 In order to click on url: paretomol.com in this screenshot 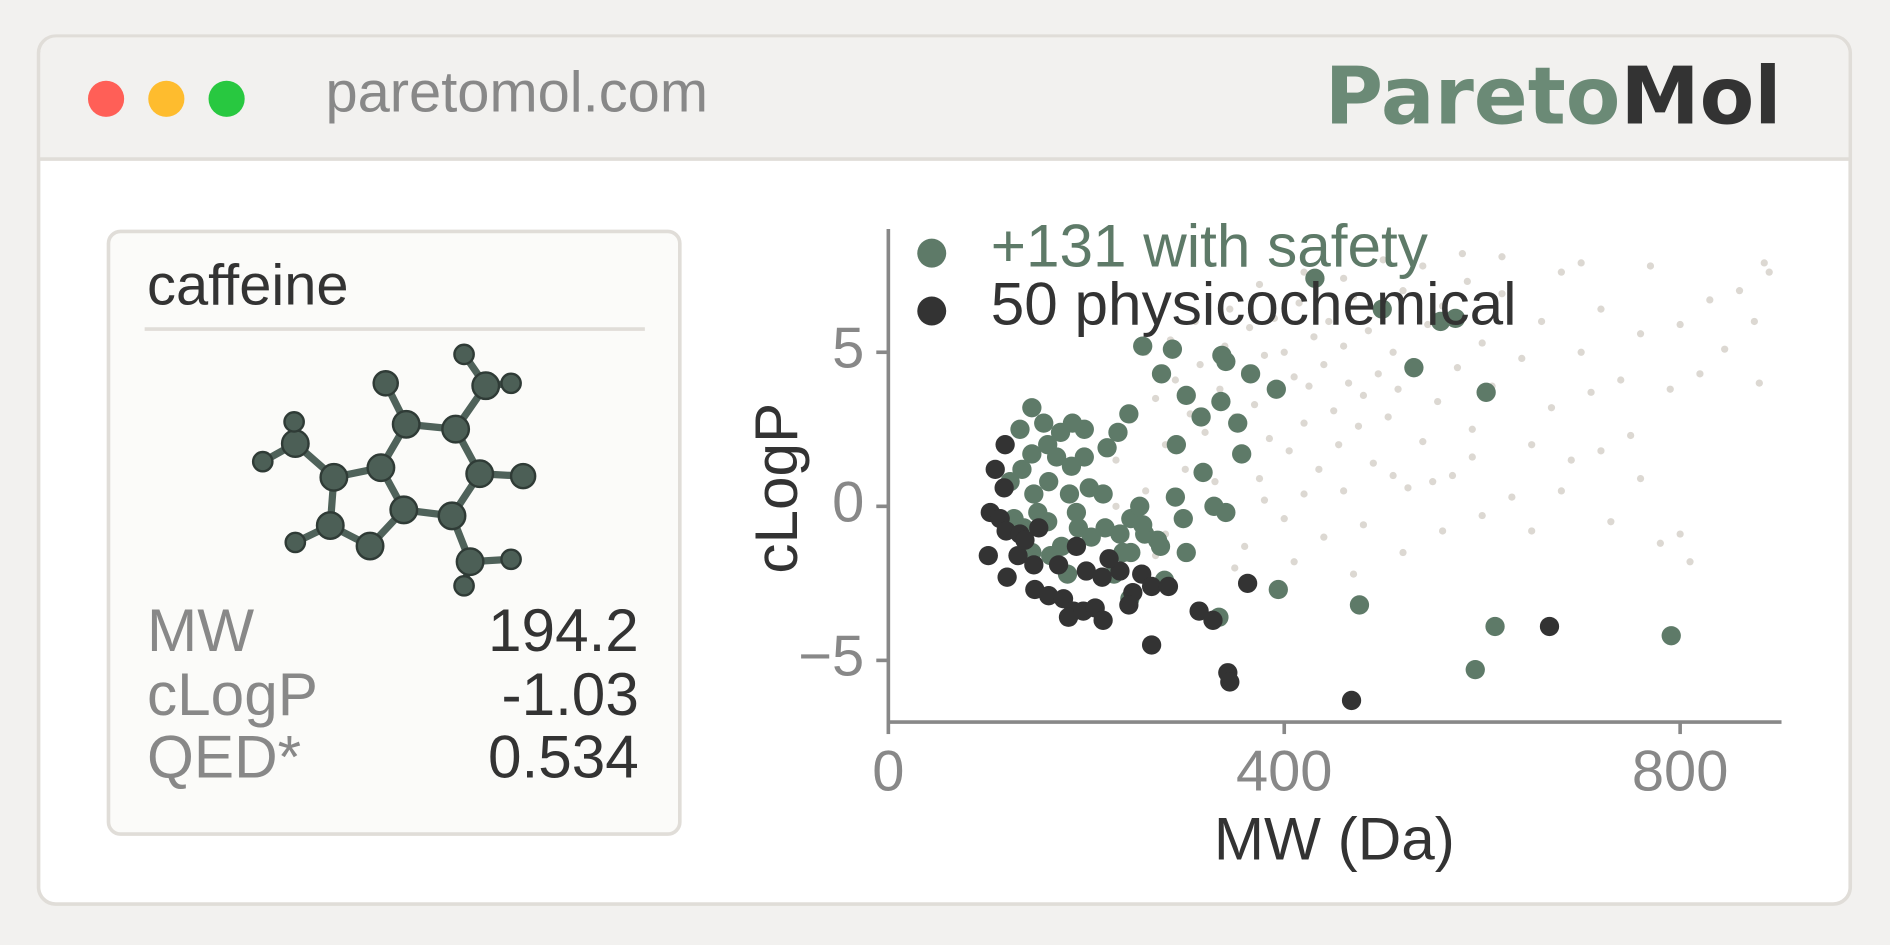, I will do `click(516, 93)`.